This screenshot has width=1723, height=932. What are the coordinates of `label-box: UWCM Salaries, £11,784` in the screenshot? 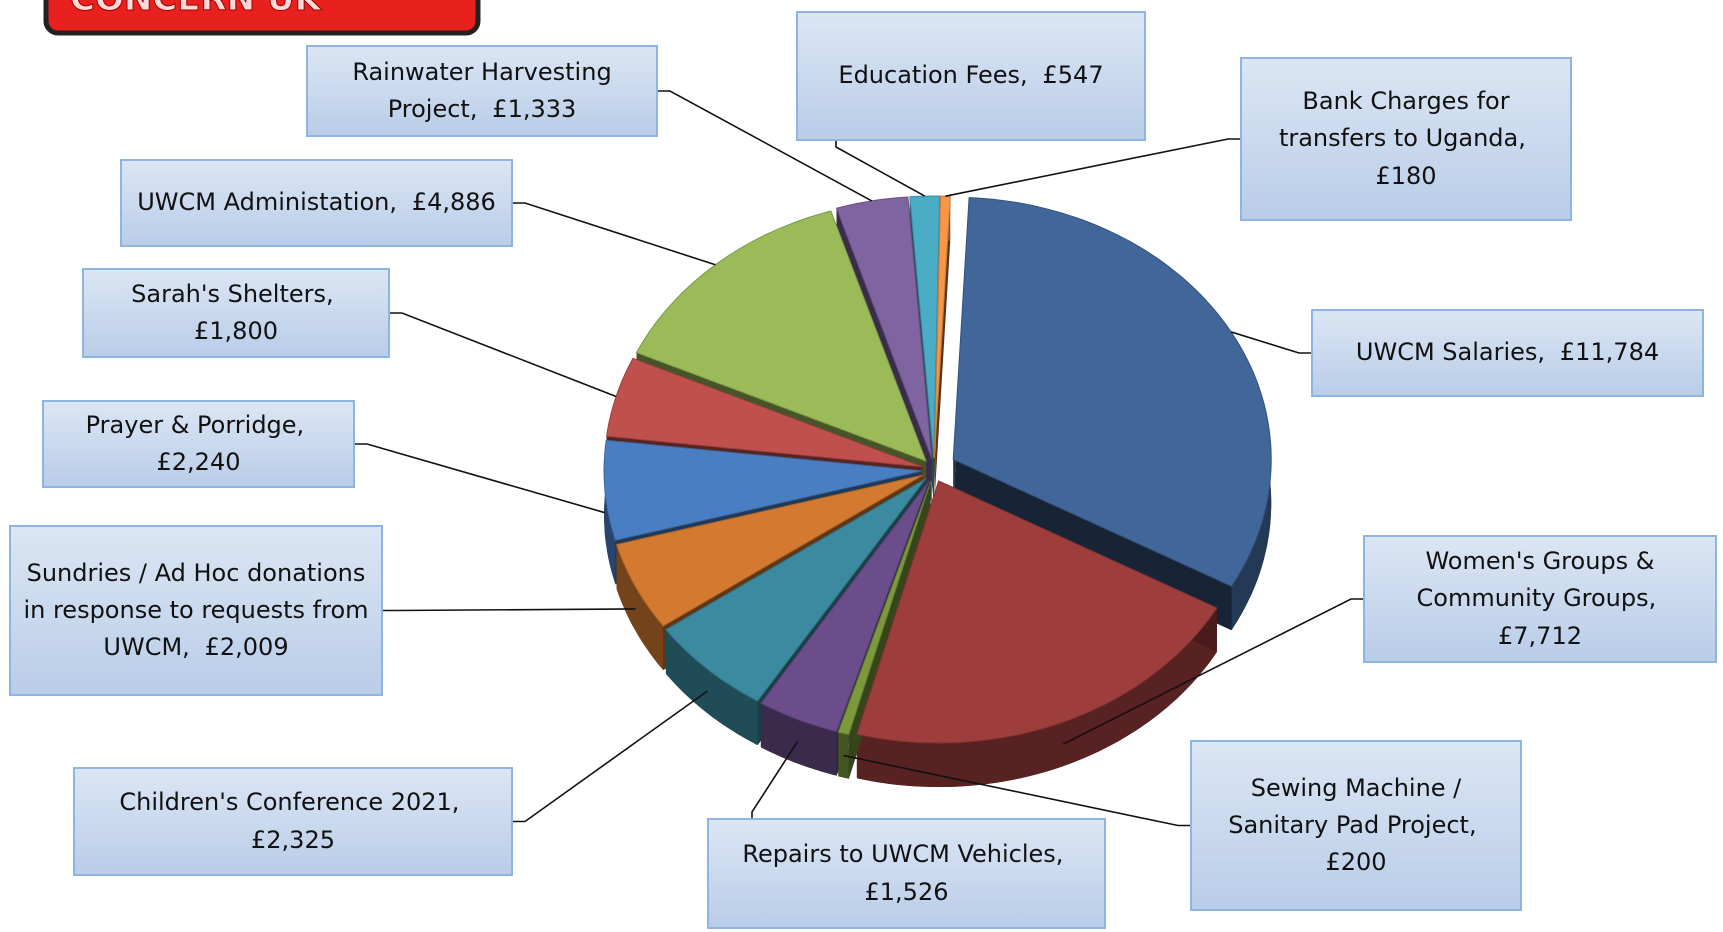 It's located at (1507, 353).